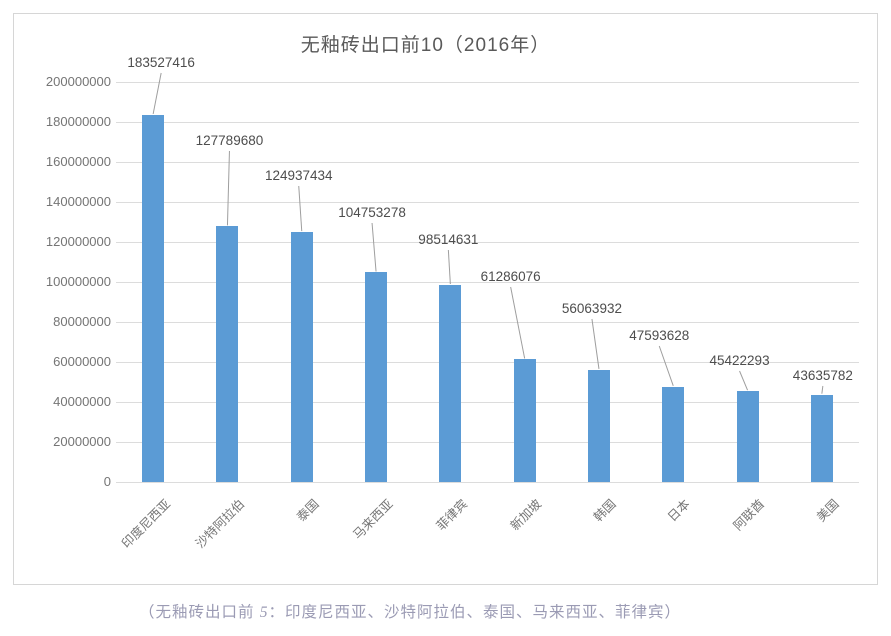  Describe the element at coordinates (679, 510) in the screenshot. I see `x-category-label: 日本` at that location.